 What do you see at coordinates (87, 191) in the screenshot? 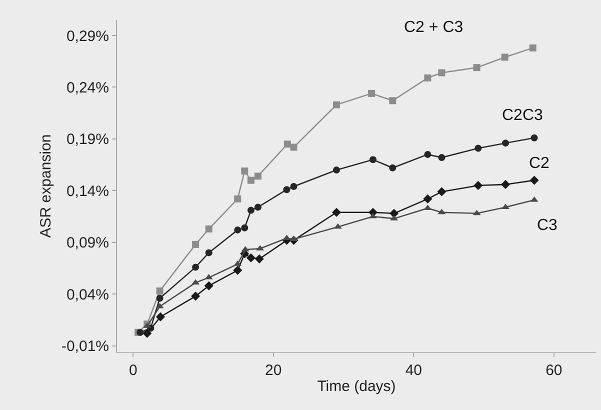
I see `y-tick-label: 0,14%` at bounding box center [87, 191].